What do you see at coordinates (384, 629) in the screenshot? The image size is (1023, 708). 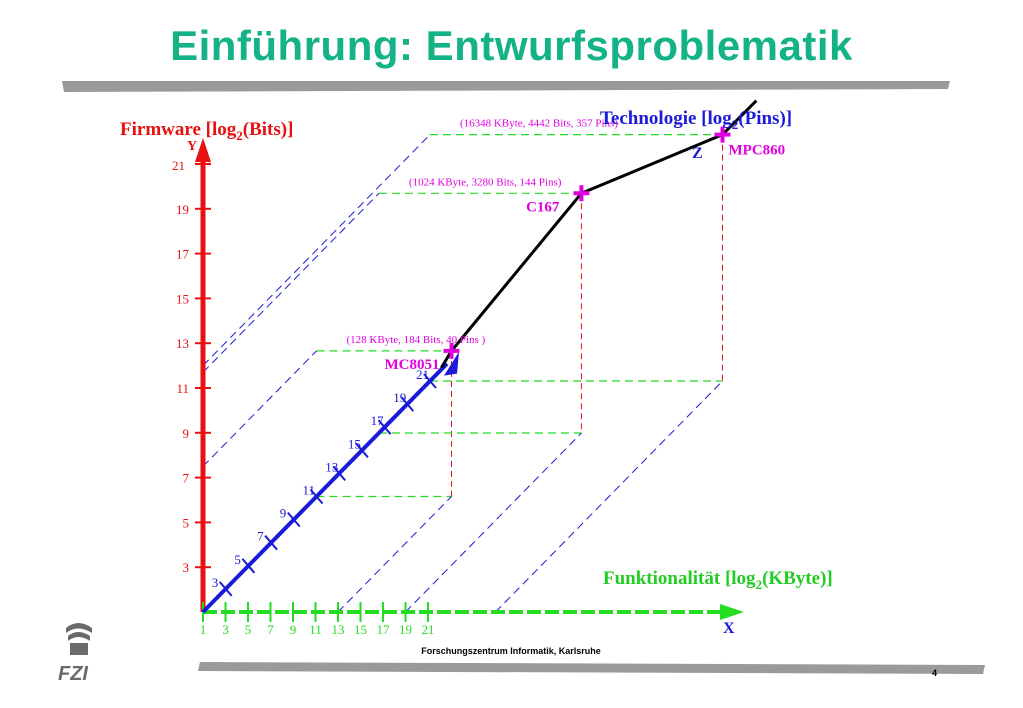 I see `x-tick-label: 17` at bounding box center [384, 629].